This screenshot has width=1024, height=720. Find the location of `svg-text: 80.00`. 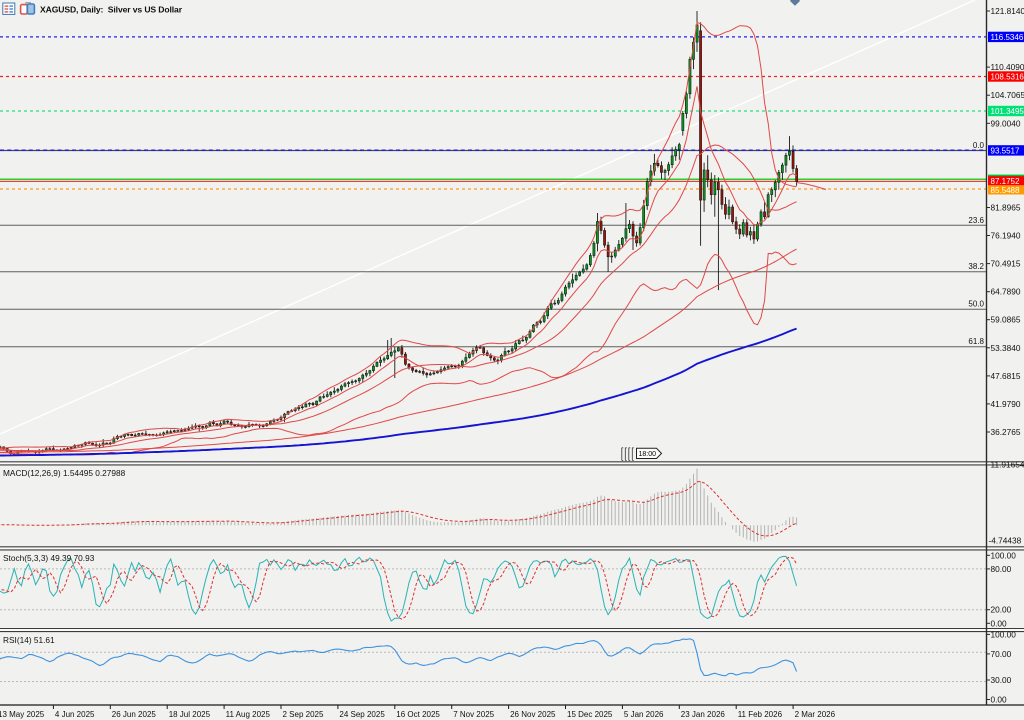

svg-text: 80.00 is located at coordinates (1001, 569).